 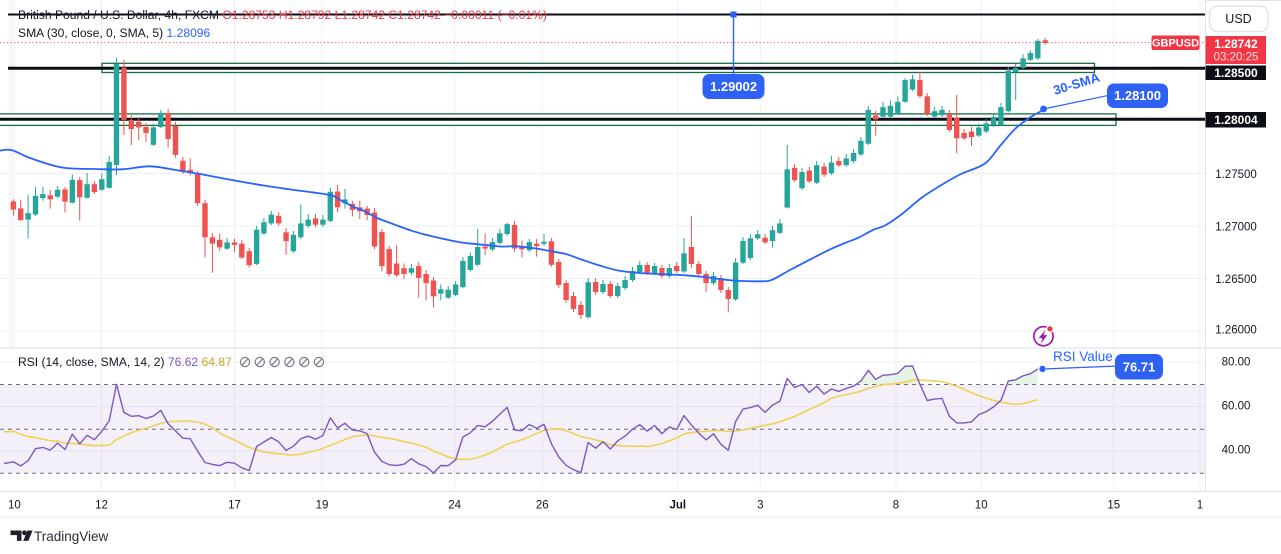 I want to click on svg-text: 1.27500, so click(x=1236, y=175).